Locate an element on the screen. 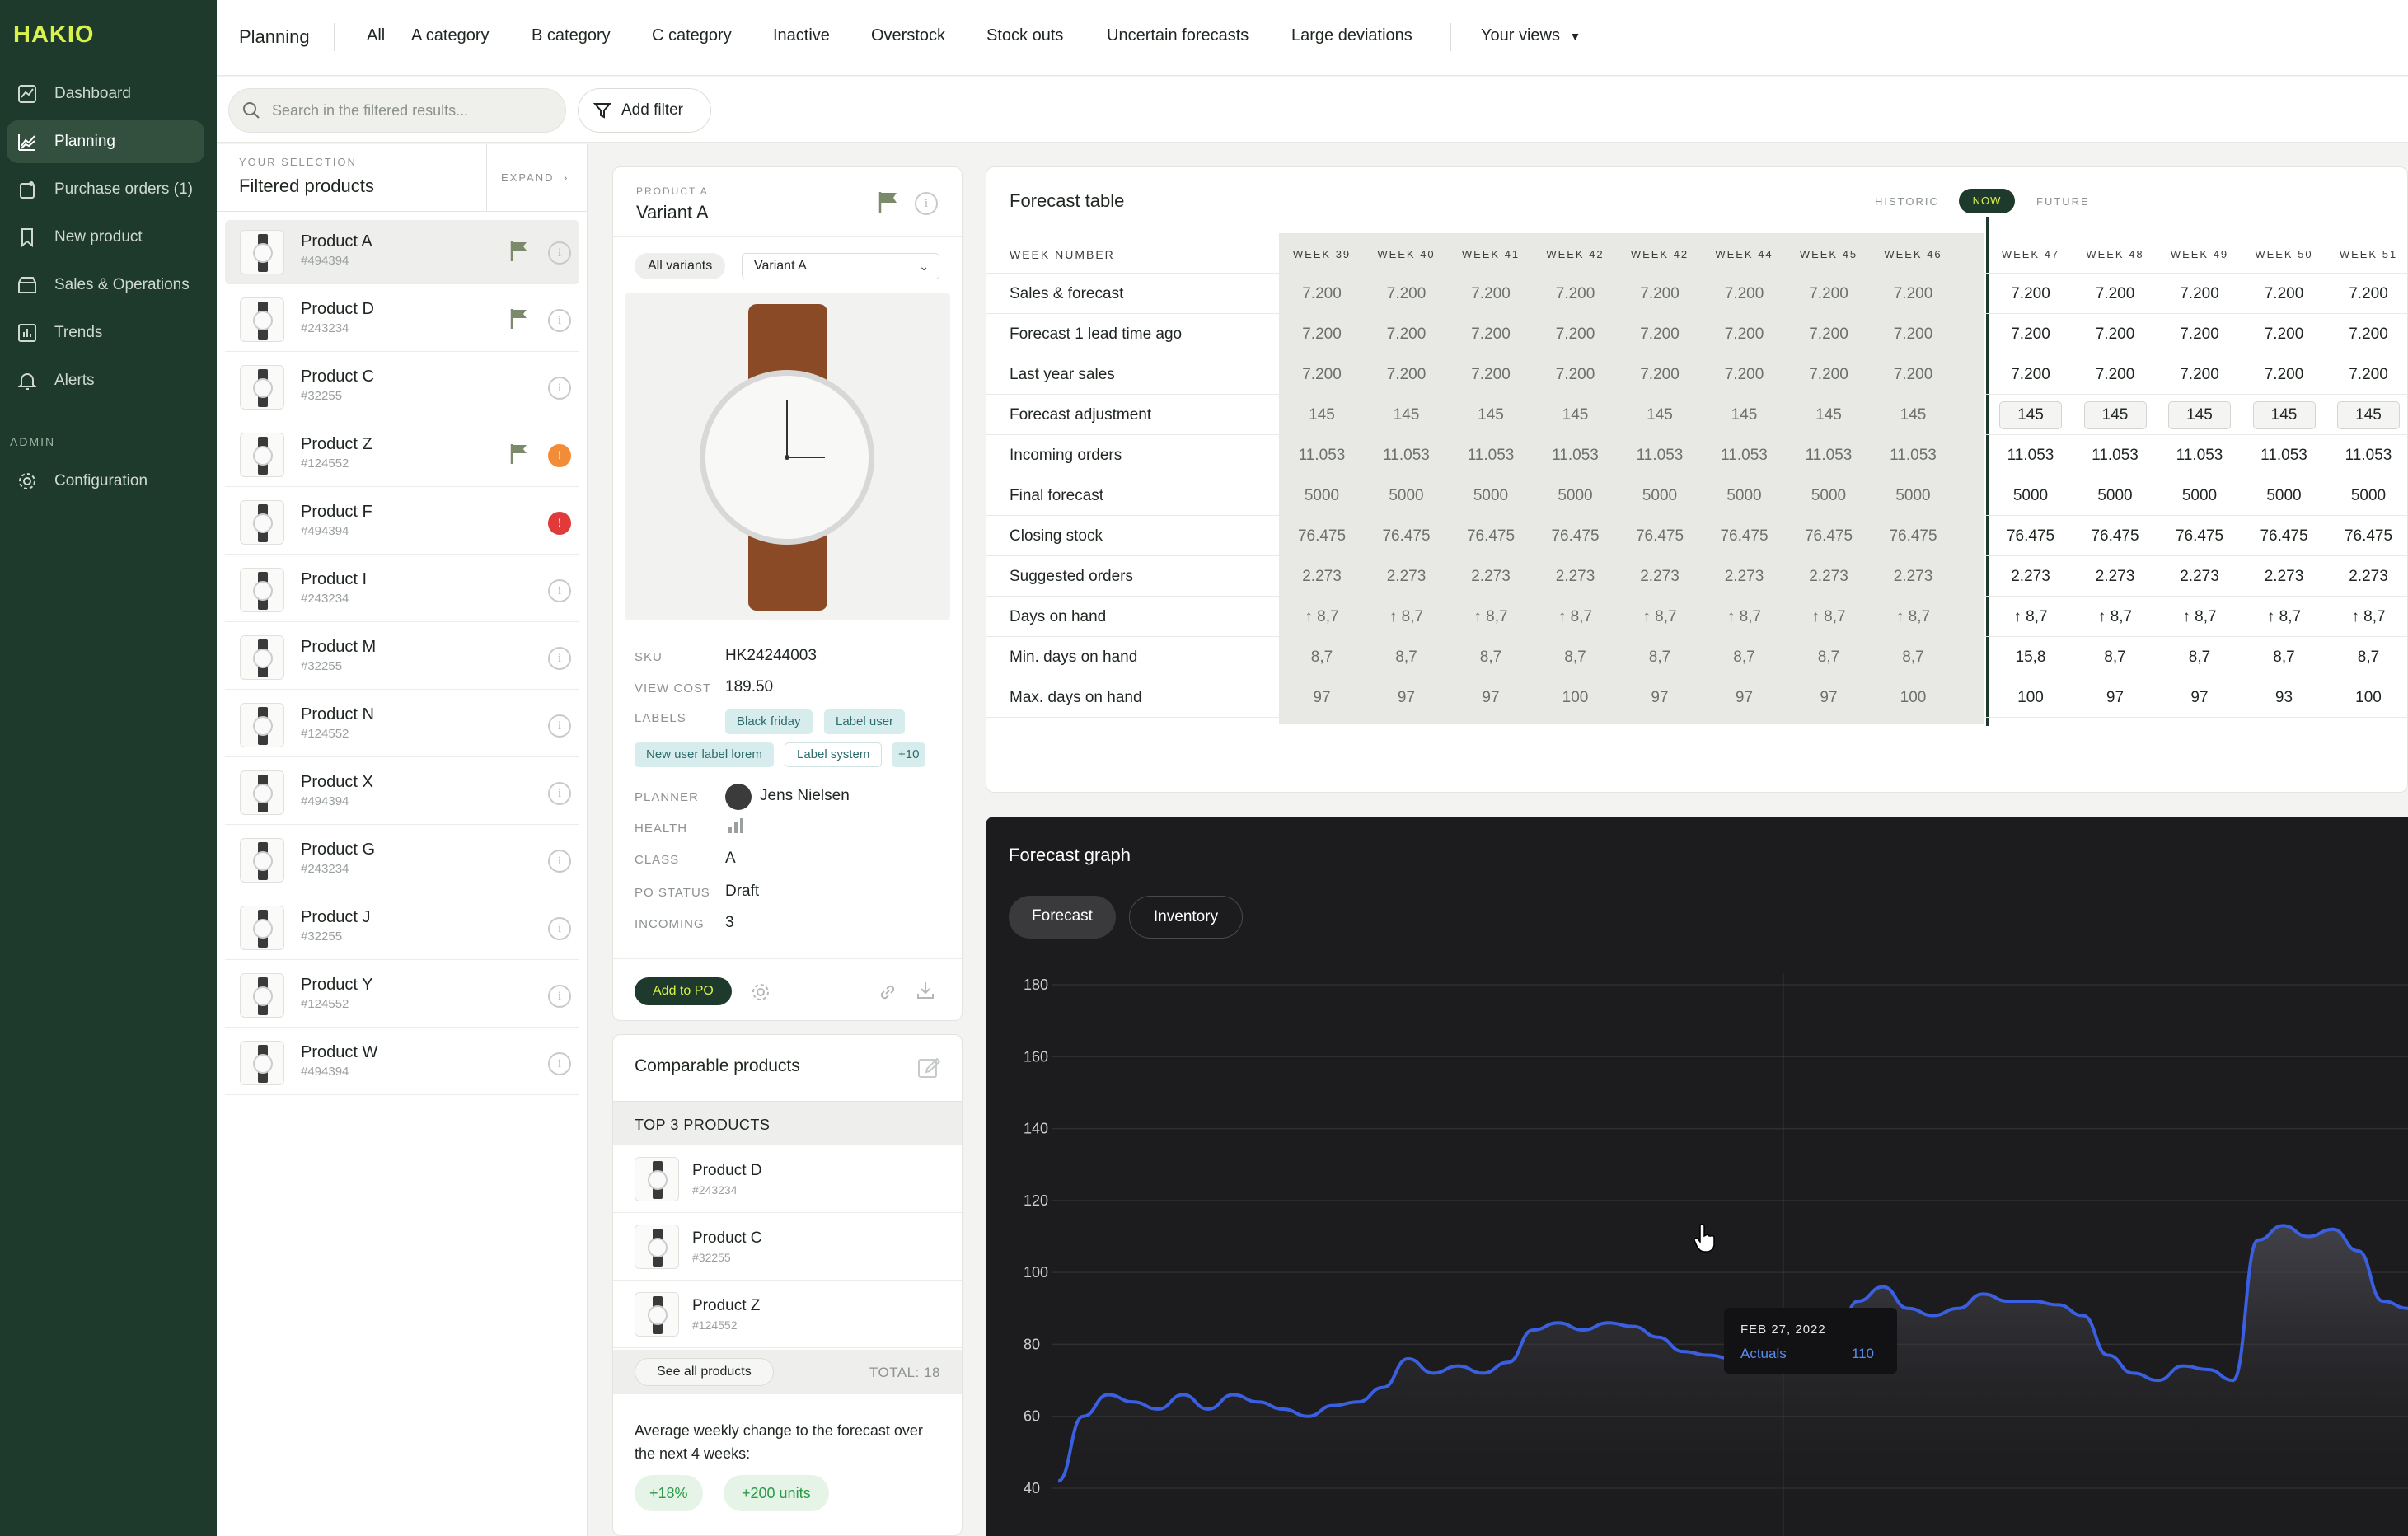 The width and height of the screenshot is (2408, 1536). tab-inactive: Inactive is located at coordinates (802, 35).